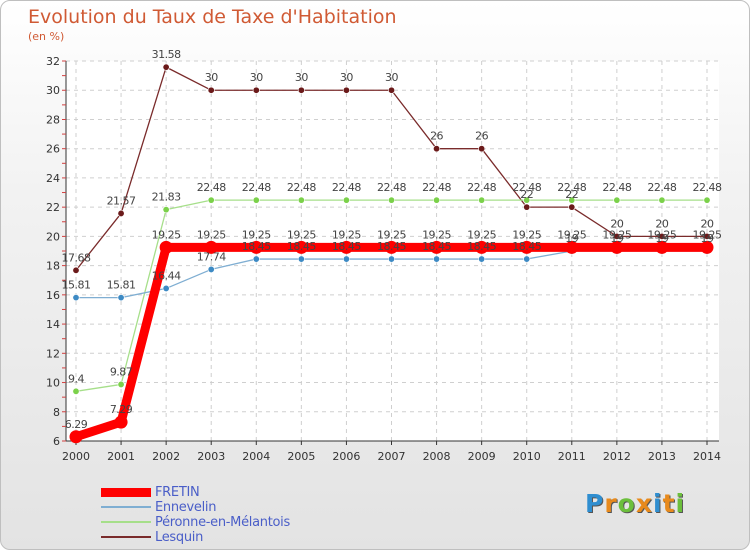  What do you see at coordinates (53, 383) in the screenshot?
I see `y-tick-label: 10` at bounding box center [53, 383].